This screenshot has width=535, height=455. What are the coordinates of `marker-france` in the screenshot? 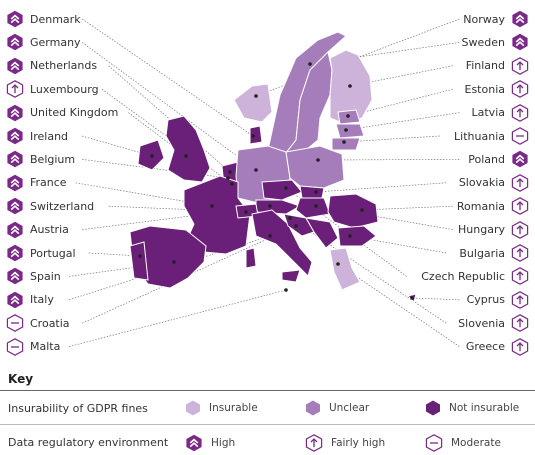 It's located at (212, 206).